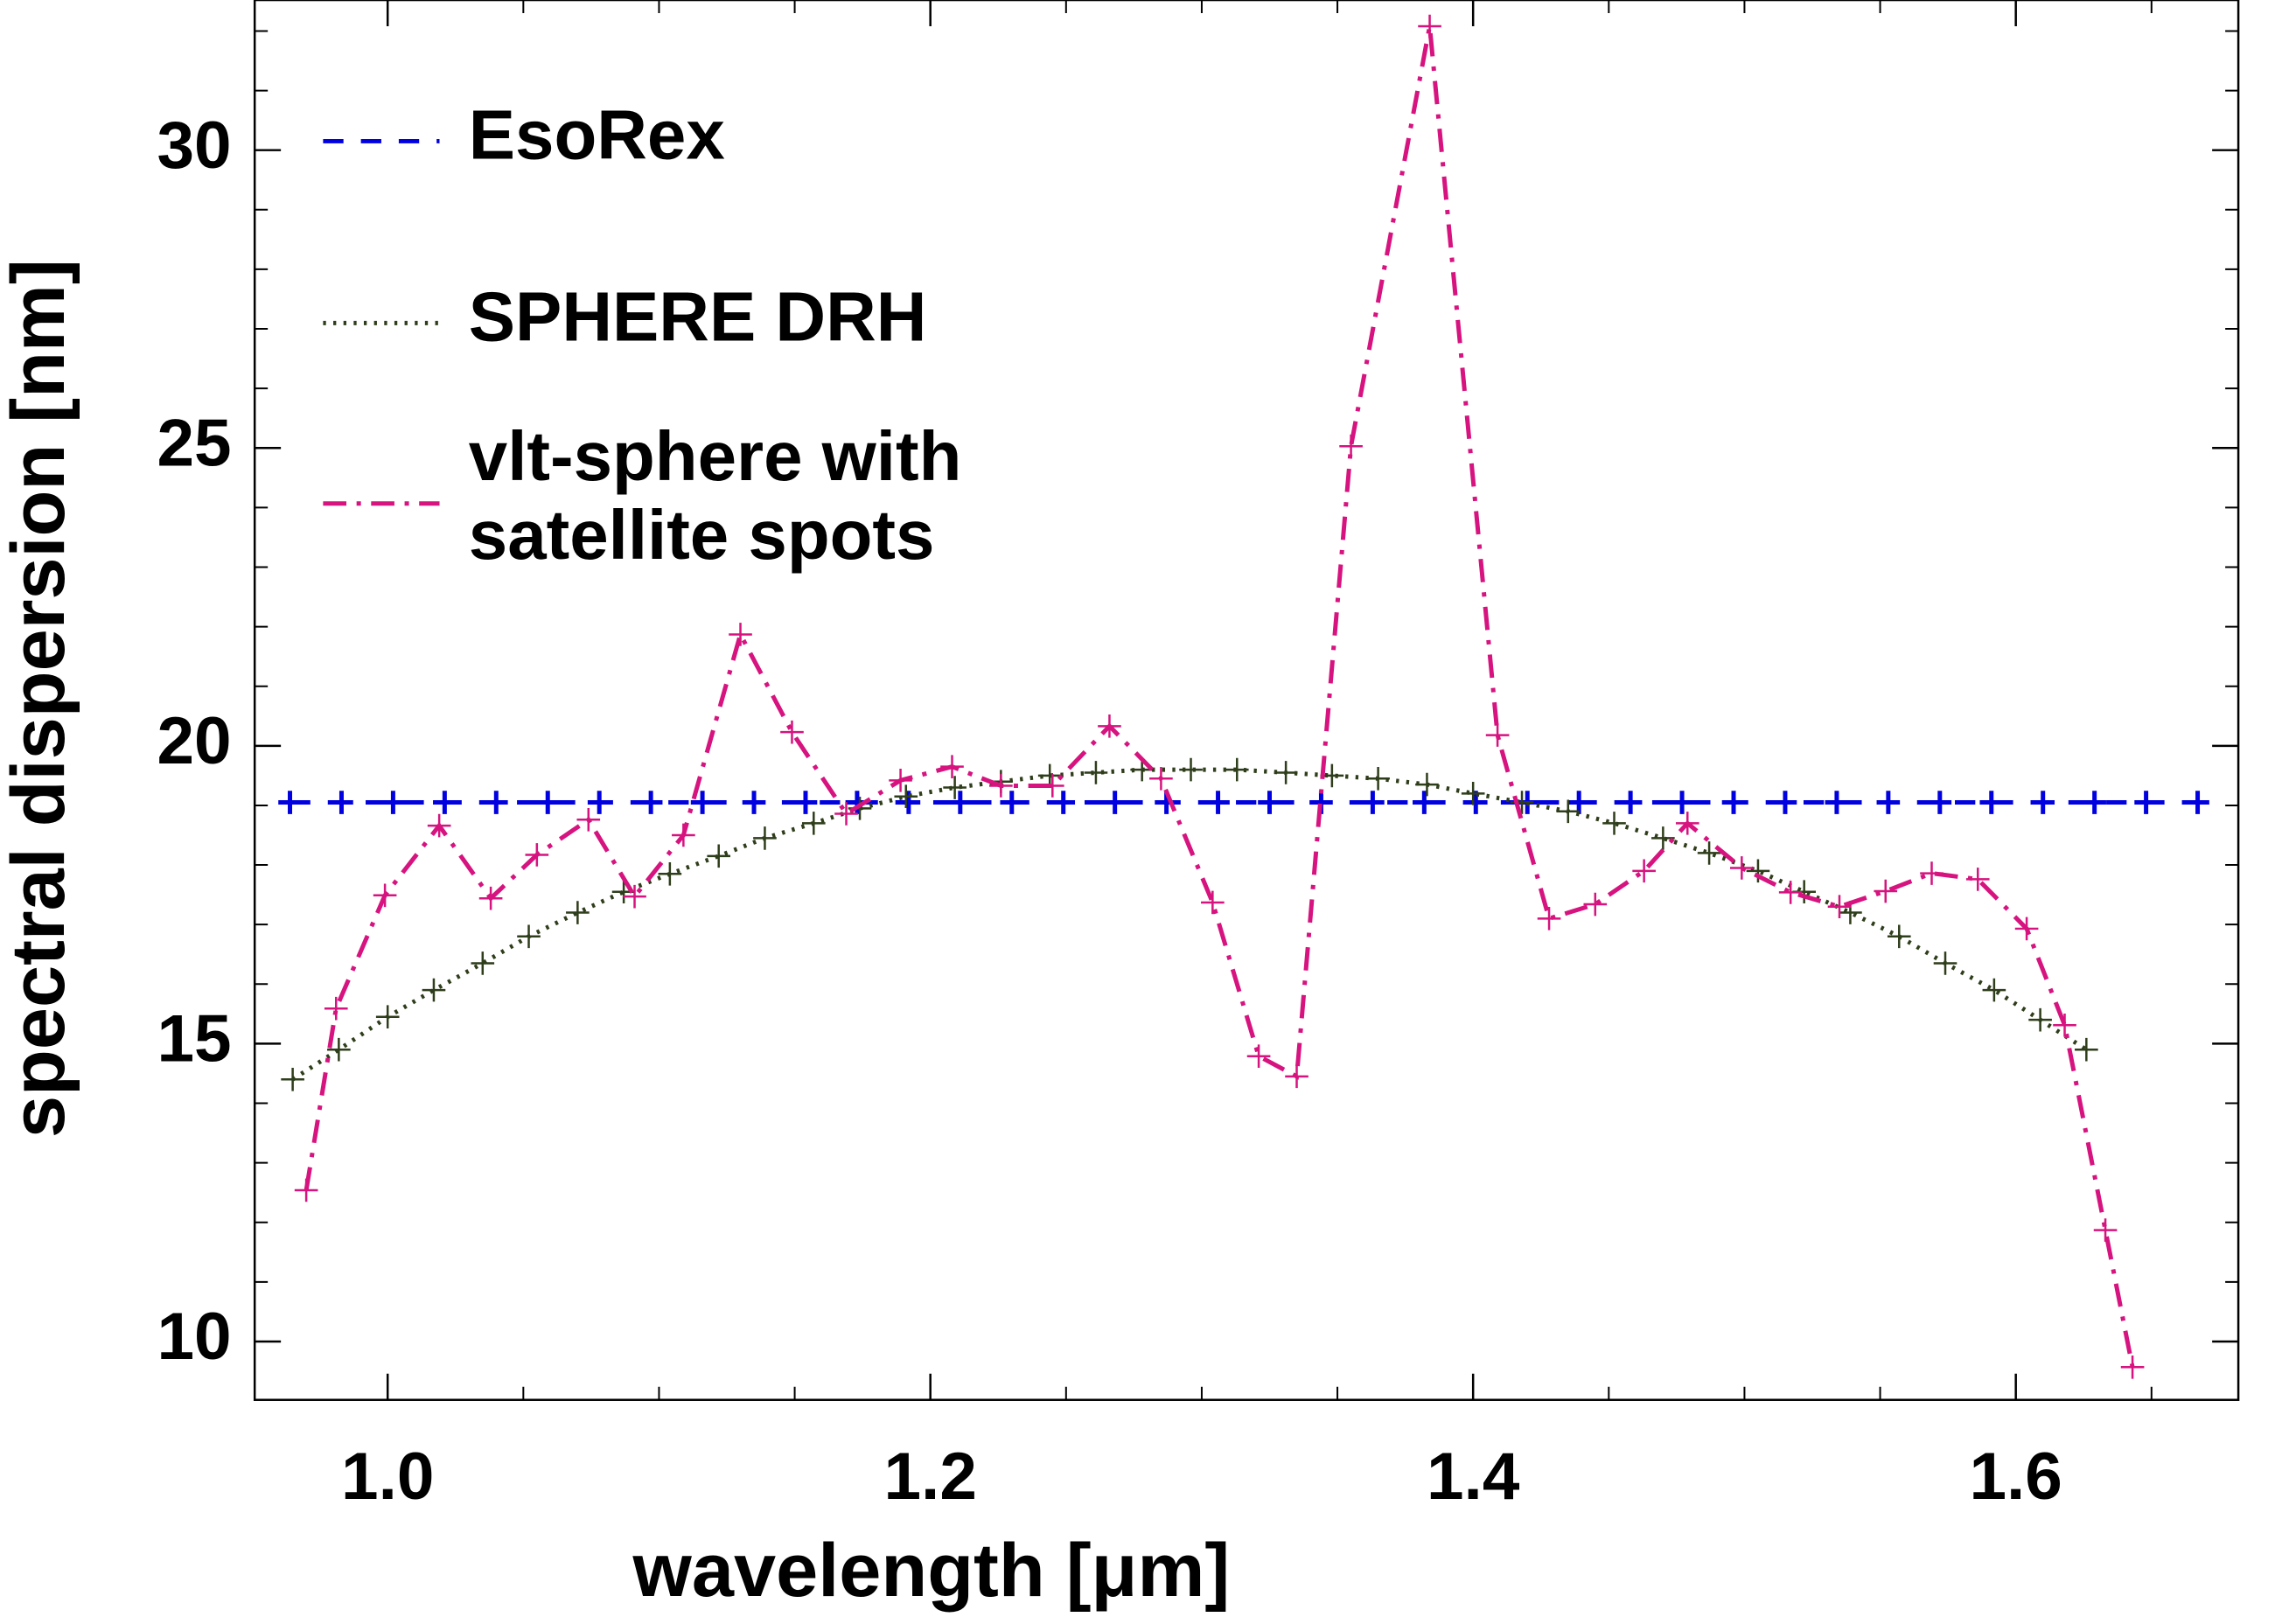  Describe the element at coordinates (194, 1039) in the screenshot. I see `y-tick-label: 15` at that location.